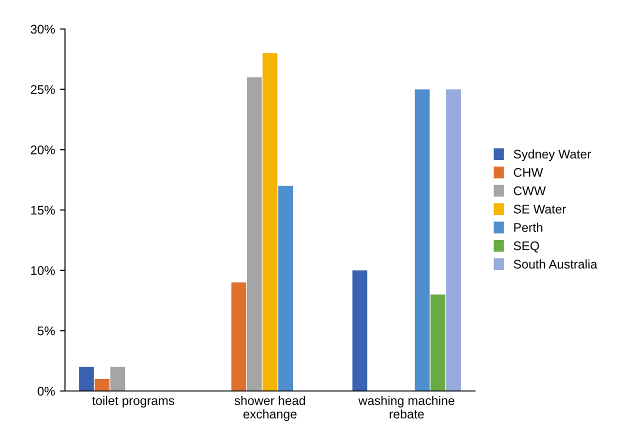  What do you see at coordinates (43, 270) in the screenshot?
I see `y-tick-label: 10%` at bounding box center [43, 270].